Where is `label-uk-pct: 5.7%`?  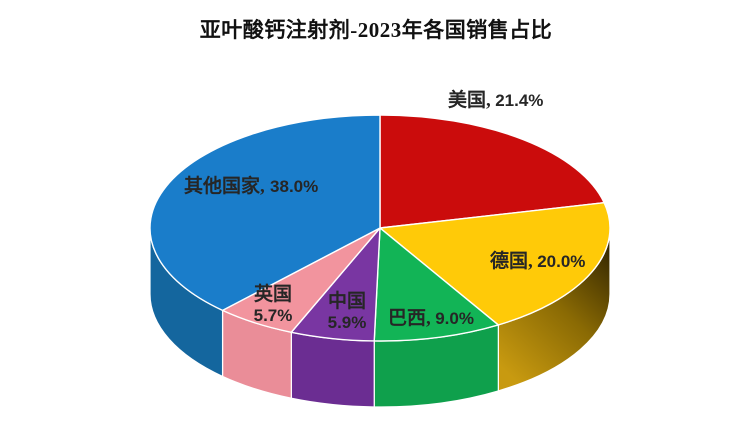 label-uk-pct: 5.7% is located at coordinates (273, 315).